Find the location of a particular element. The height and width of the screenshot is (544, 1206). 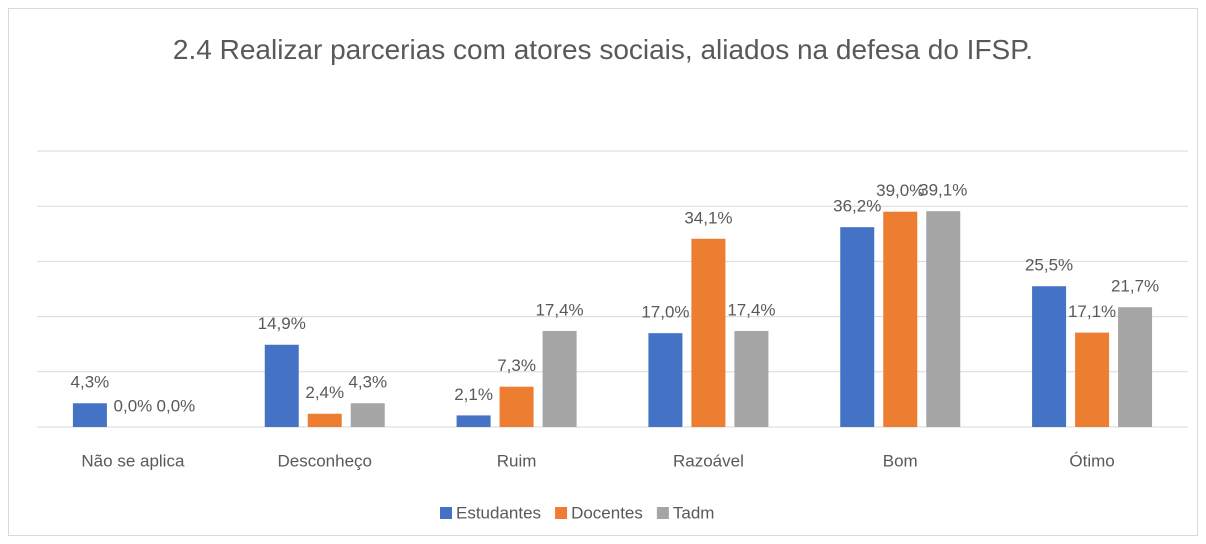

value-label: 17,0% is located at coordinates (665, 312).